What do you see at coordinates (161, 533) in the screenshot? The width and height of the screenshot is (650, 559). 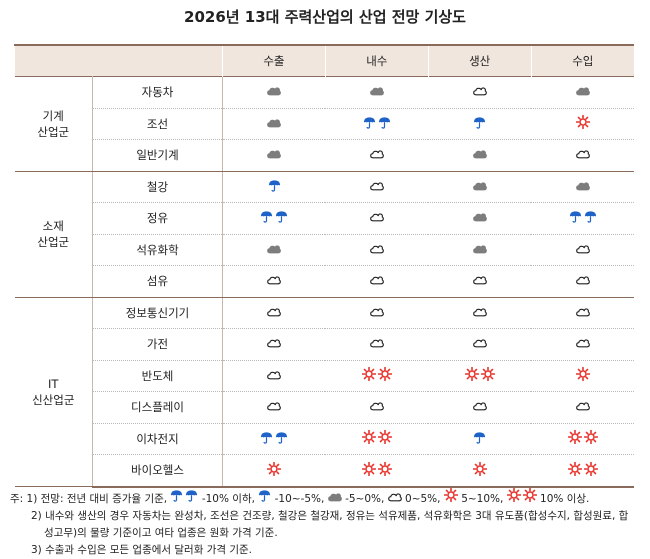 I see `footnote-2-line-2: 성고무)의 물량 기준이고 여타 업종은 원화 가격 기준.` at bounding box center [161, 533].